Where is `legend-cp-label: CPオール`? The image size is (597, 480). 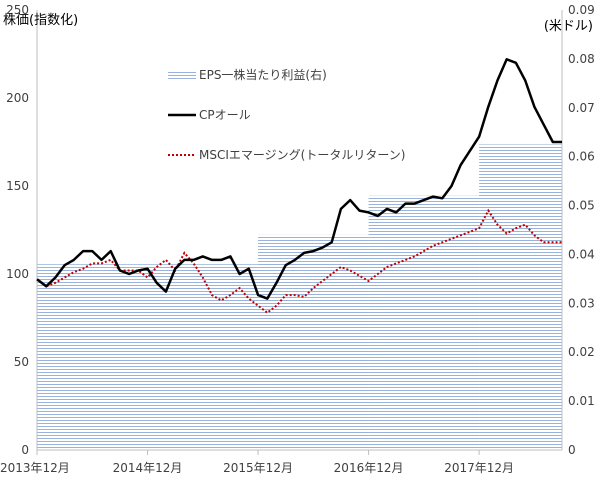 legend-cp-label: CPオール is located at coordinates (225, 115).